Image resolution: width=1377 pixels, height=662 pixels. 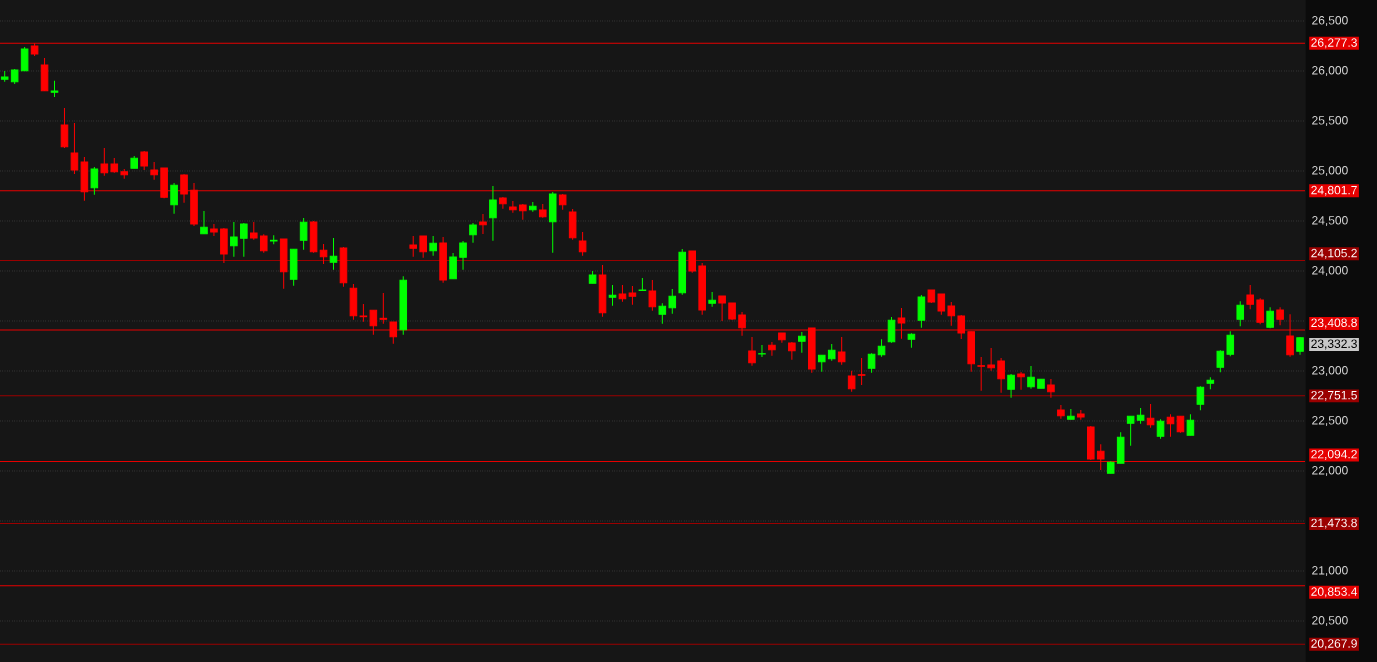 I want to click on y-tick-label: 24,000, so click(x=1330, y=271).